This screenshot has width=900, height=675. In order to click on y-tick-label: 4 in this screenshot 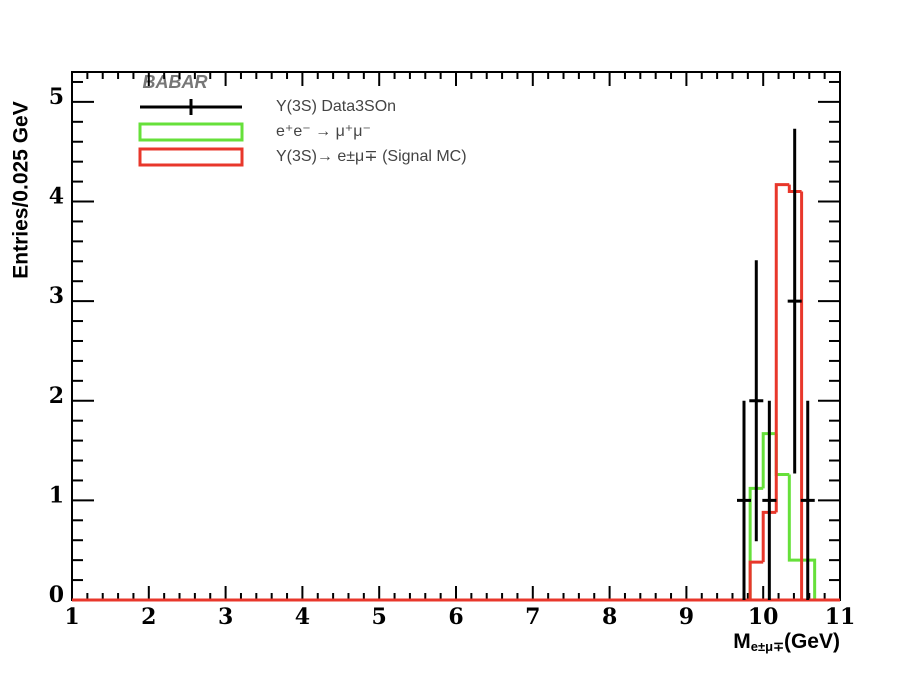, I will do `click(56, 197)`.